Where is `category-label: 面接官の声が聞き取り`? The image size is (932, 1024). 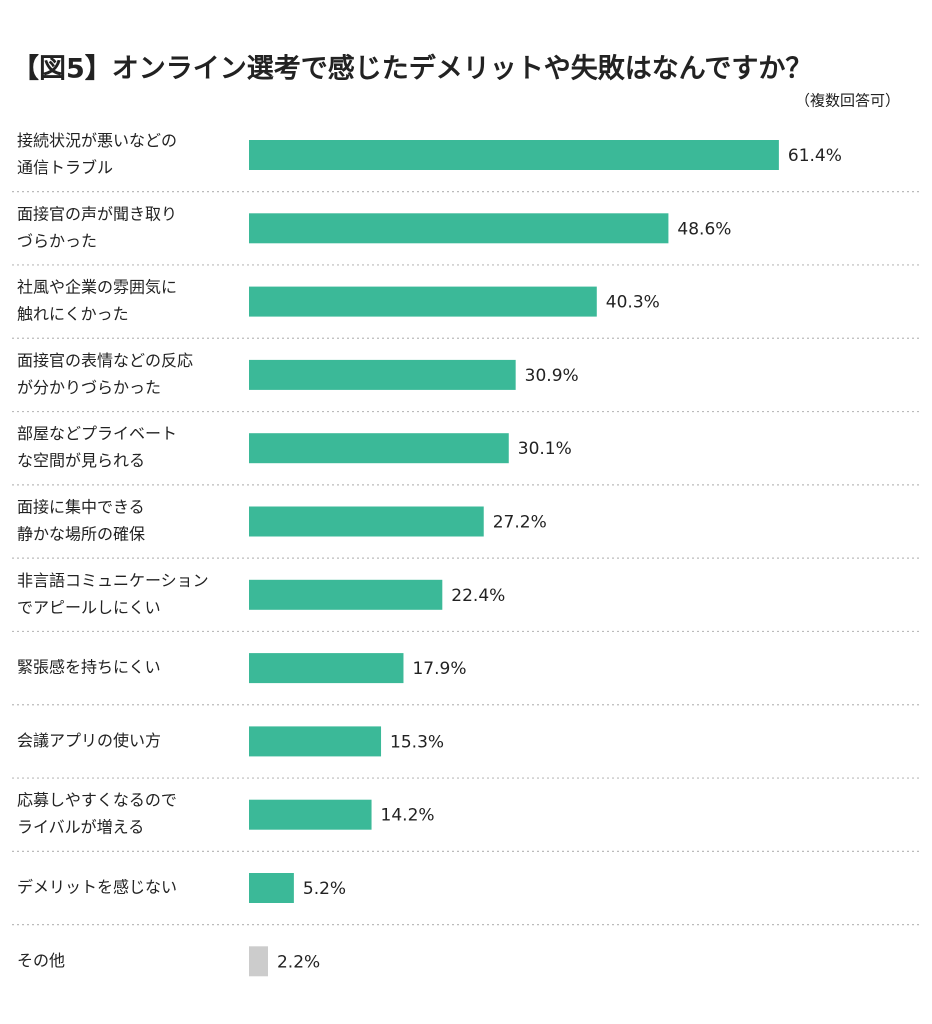
category-label: 面接官の声が聞き取り is located at coordinates (97, 213).